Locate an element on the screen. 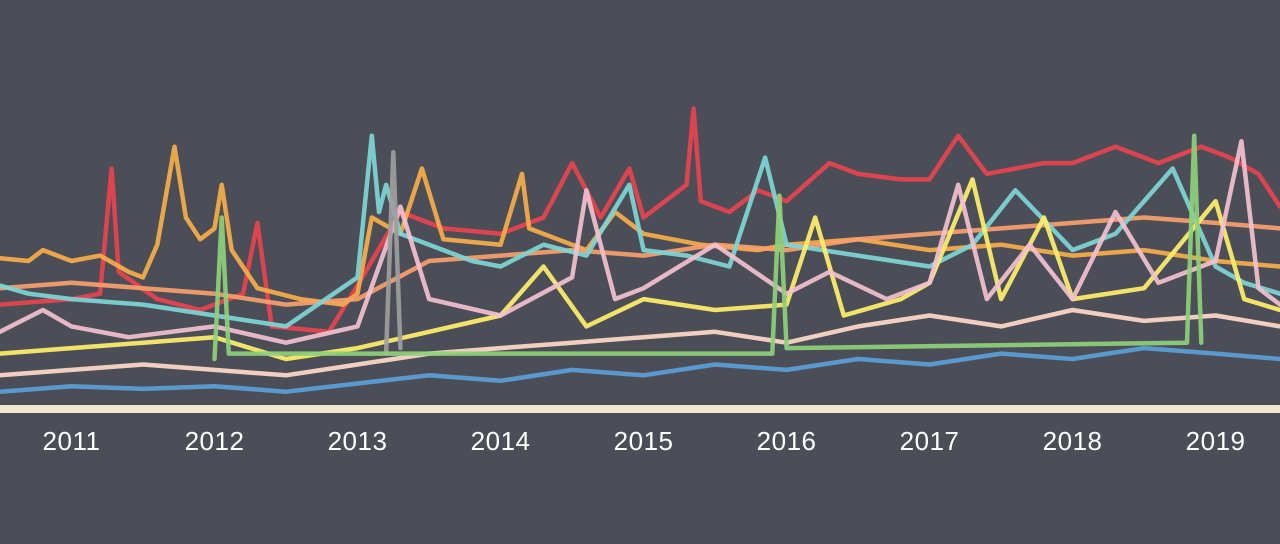 This screenshot has height=544, width=1280. x-axis-ticks: 2011 2012 2013 2014 2015 2016 2017 2018 2019 is located at coordinates (644, 441).